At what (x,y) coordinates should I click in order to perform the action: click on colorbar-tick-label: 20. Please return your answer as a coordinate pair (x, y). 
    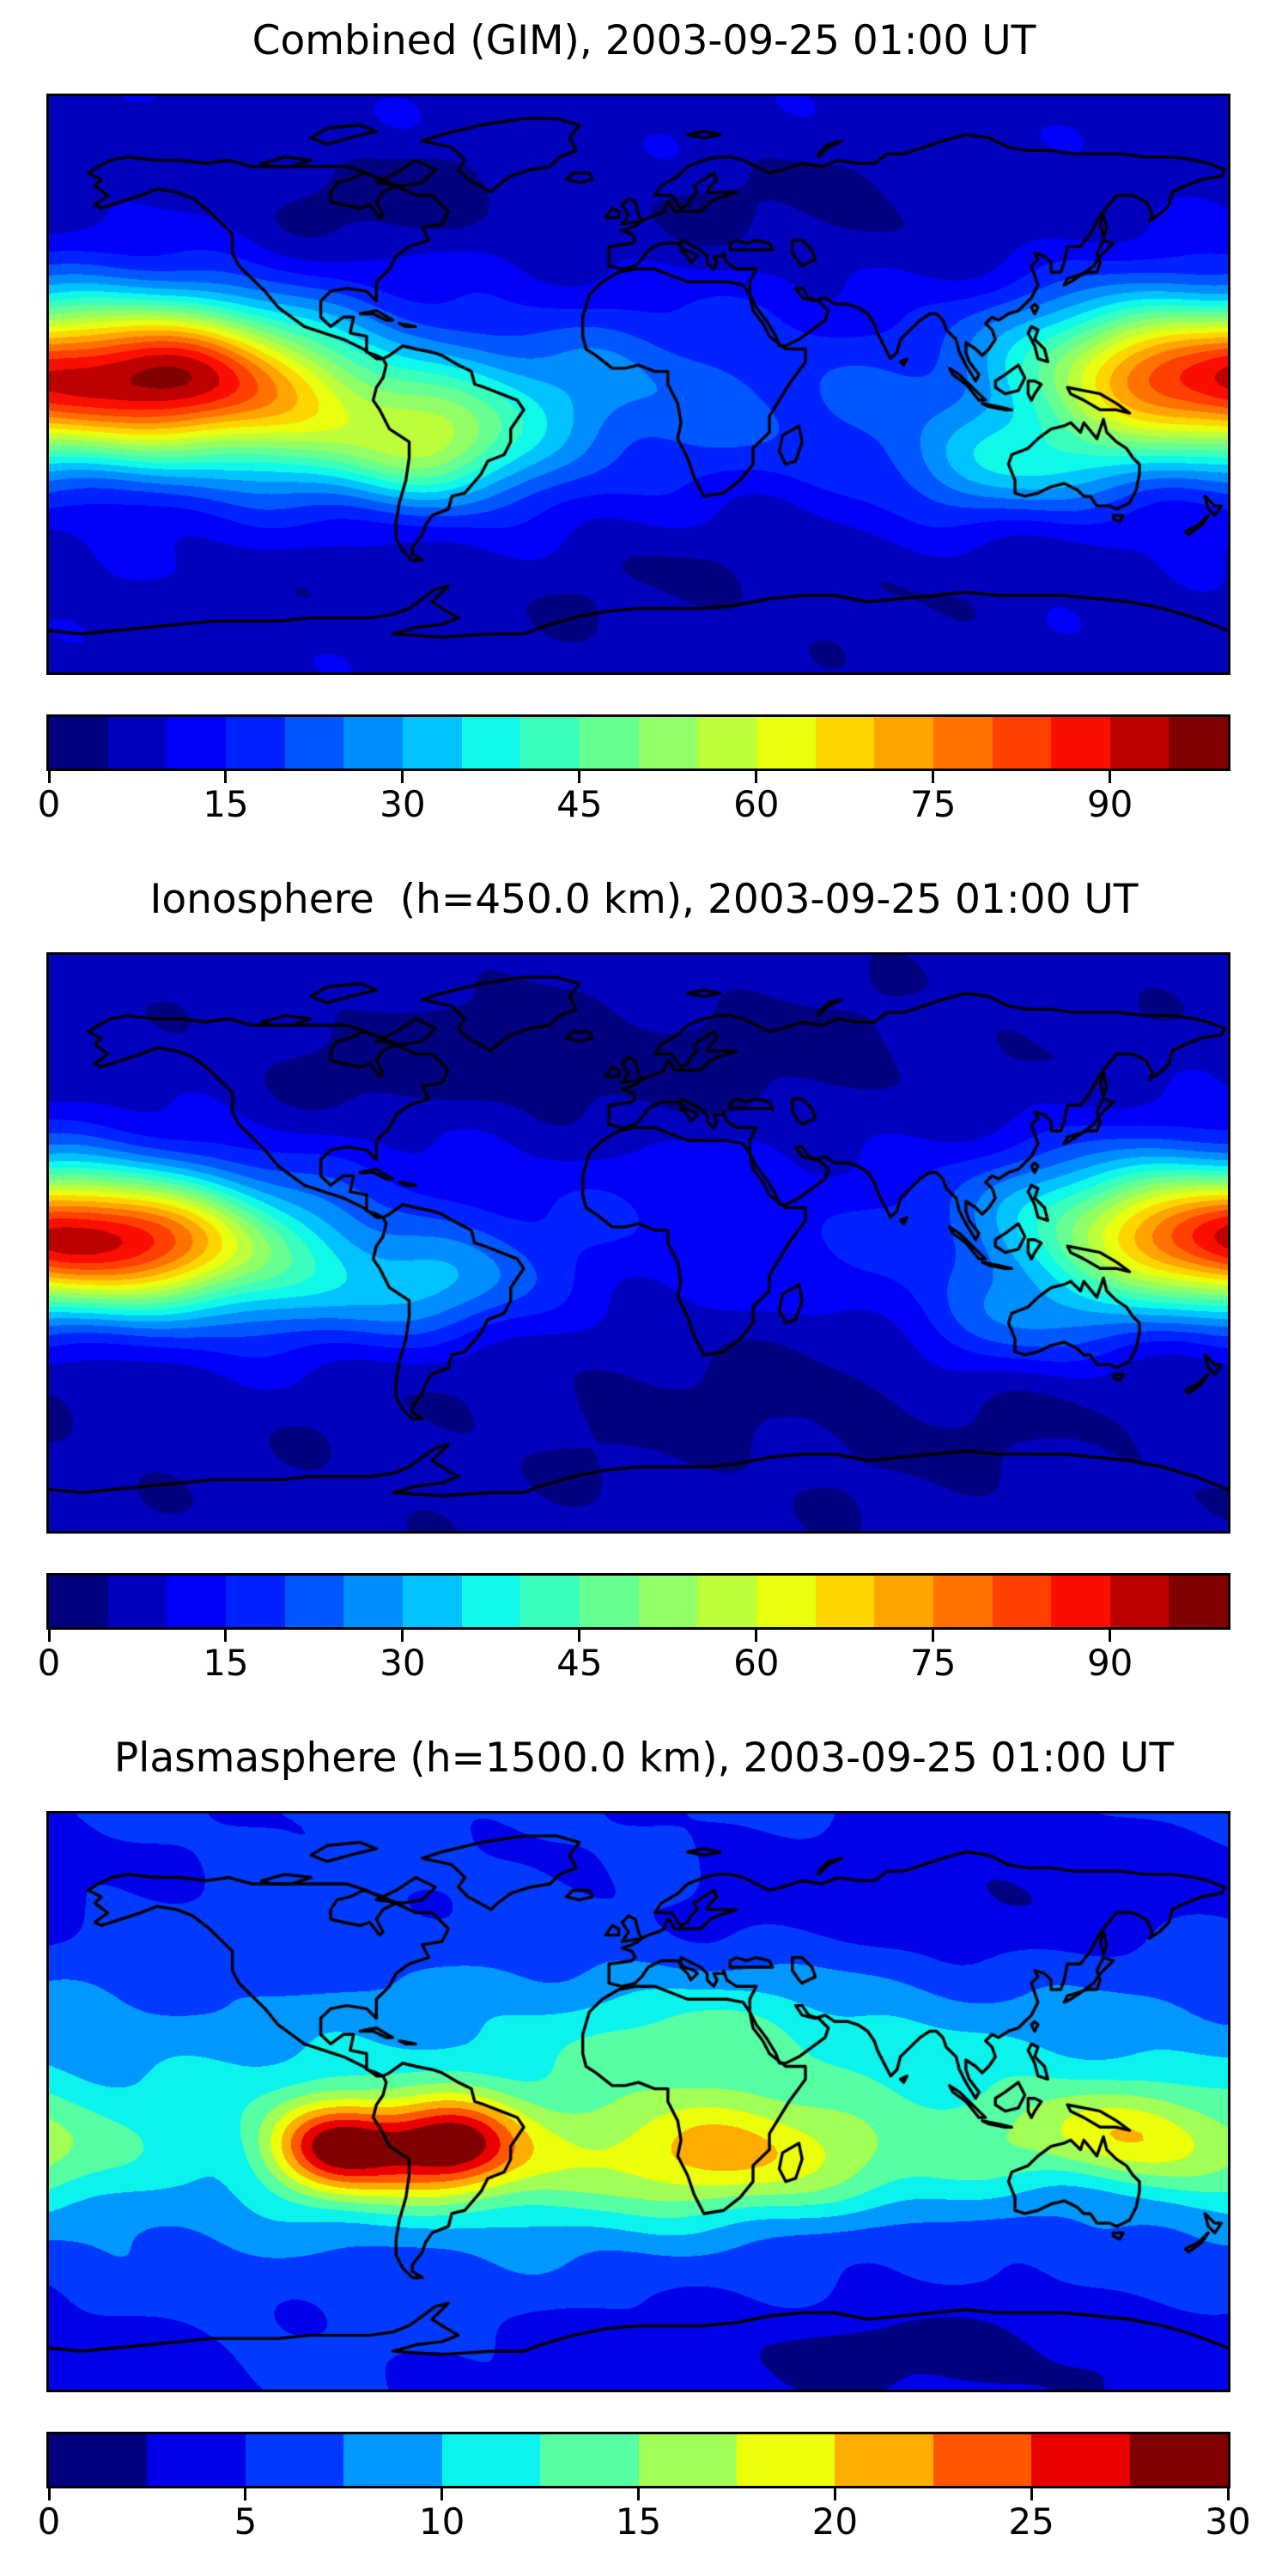
    Looking at the image, I should click on (835, 2522).